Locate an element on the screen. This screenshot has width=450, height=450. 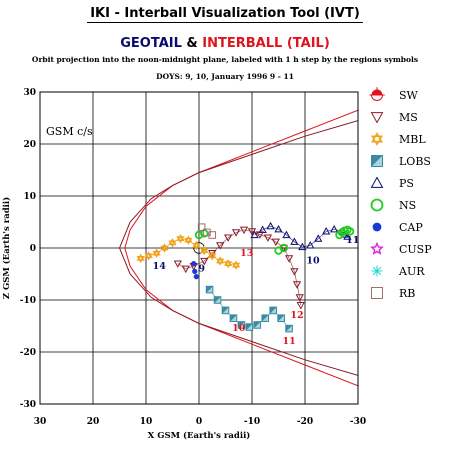
hour-annotations: 10 11 12 13 14 9 10 11 is located at coordinates (256, 291).